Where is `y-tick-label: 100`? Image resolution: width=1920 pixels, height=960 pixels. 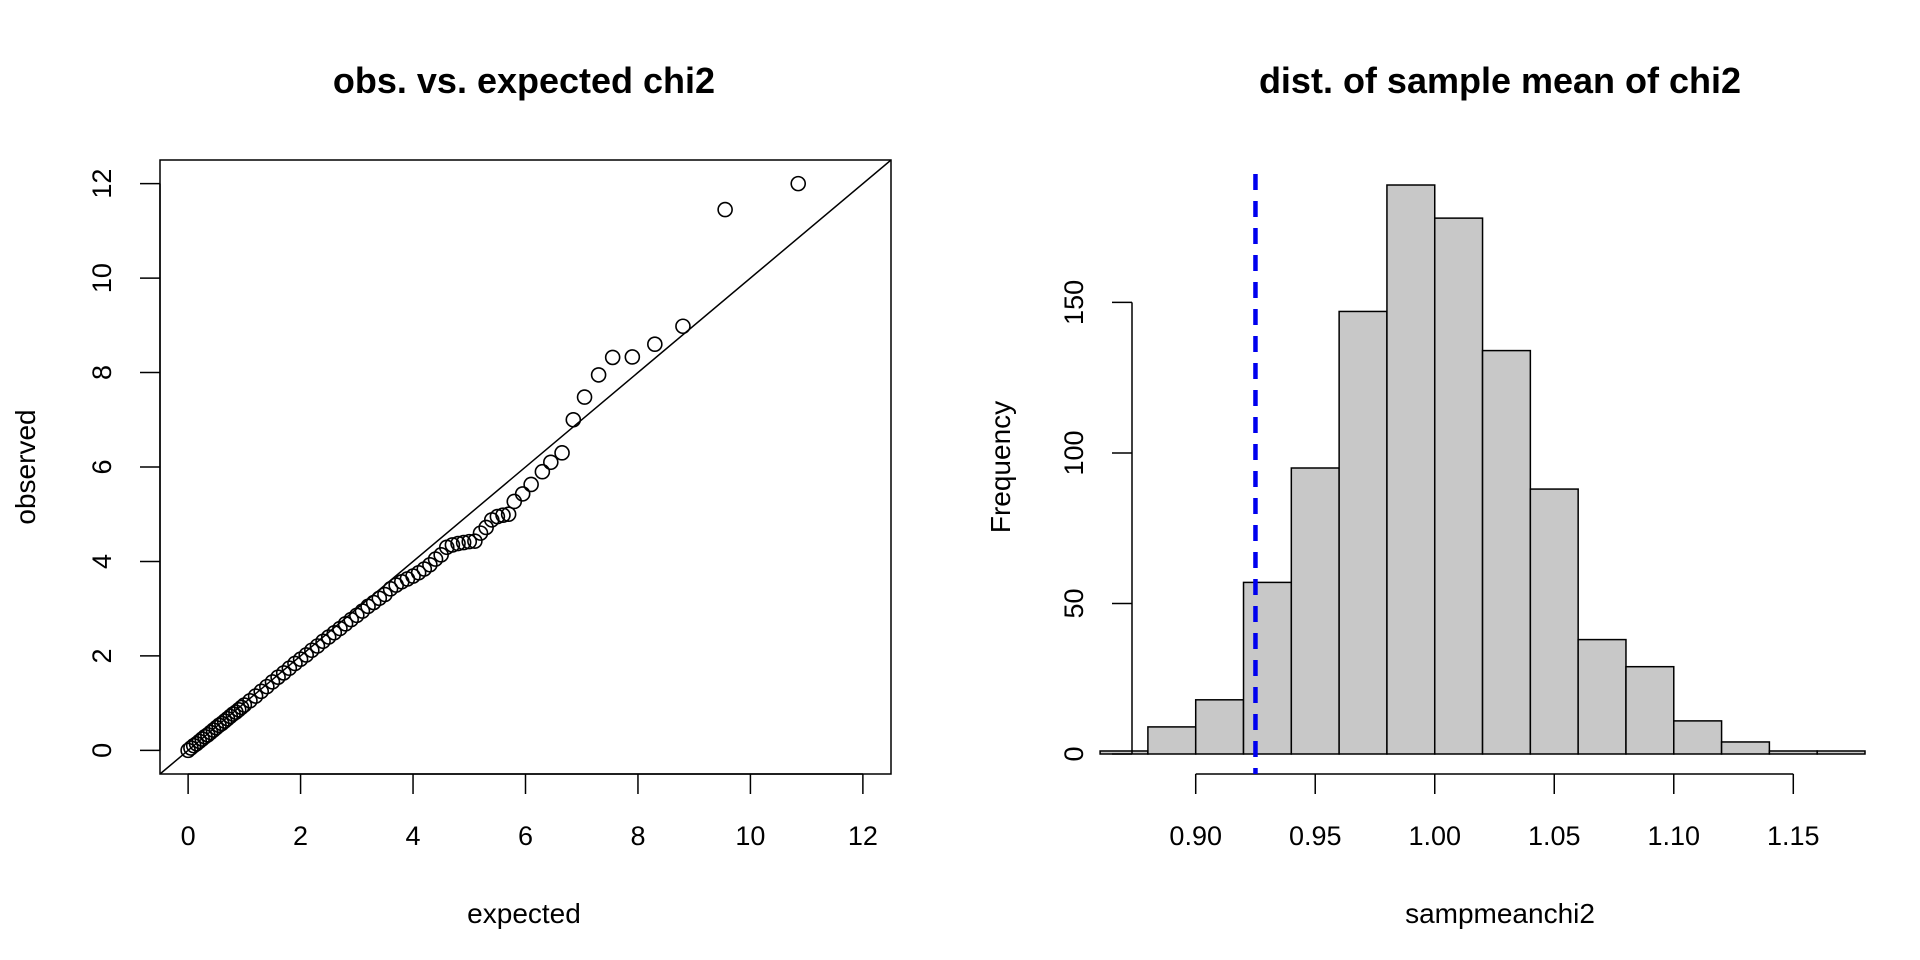 y-tick-label: 100 is located at coordinates (1074, 452).